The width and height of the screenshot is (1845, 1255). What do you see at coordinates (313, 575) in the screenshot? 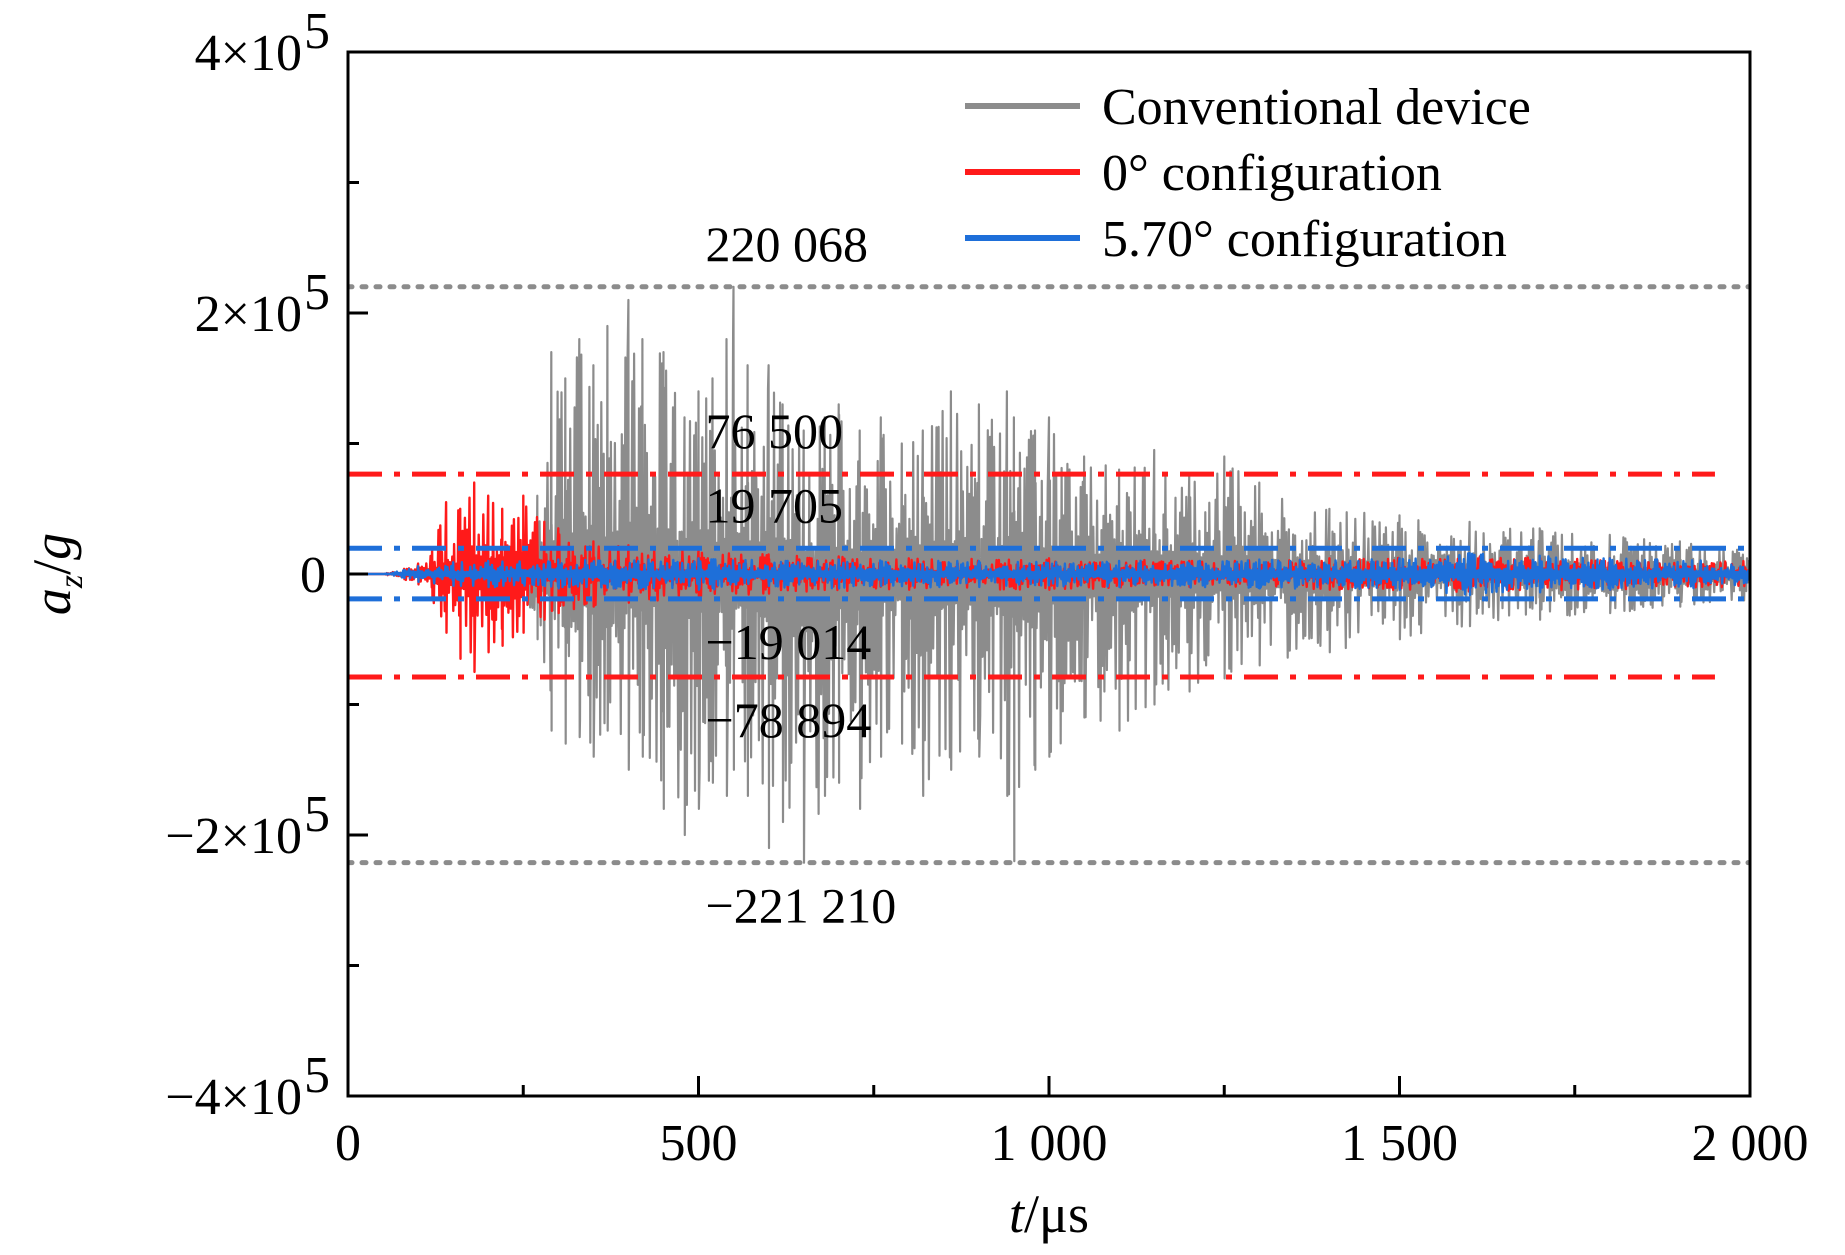
I see `y-tick-label-2: 0` at bounding box center [313, 575].